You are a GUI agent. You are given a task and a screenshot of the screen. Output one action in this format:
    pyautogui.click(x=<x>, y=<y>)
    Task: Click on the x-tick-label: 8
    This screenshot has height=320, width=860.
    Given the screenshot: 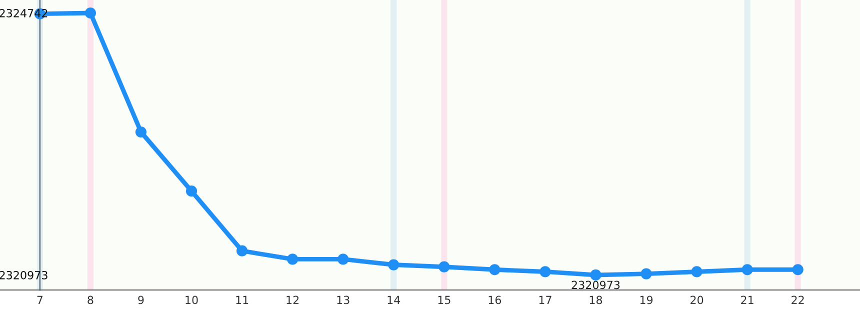 What is the action you would take?
    pyautogui.click(x=91, y=300)
    